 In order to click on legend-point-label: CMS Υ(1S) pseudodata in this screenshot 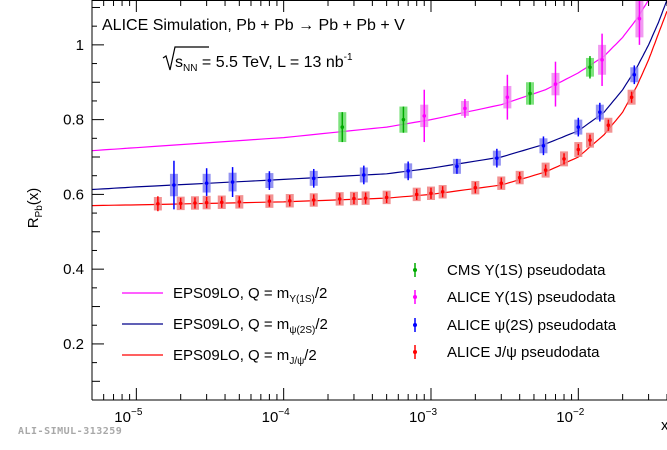, I will do `click(526, 270)`.